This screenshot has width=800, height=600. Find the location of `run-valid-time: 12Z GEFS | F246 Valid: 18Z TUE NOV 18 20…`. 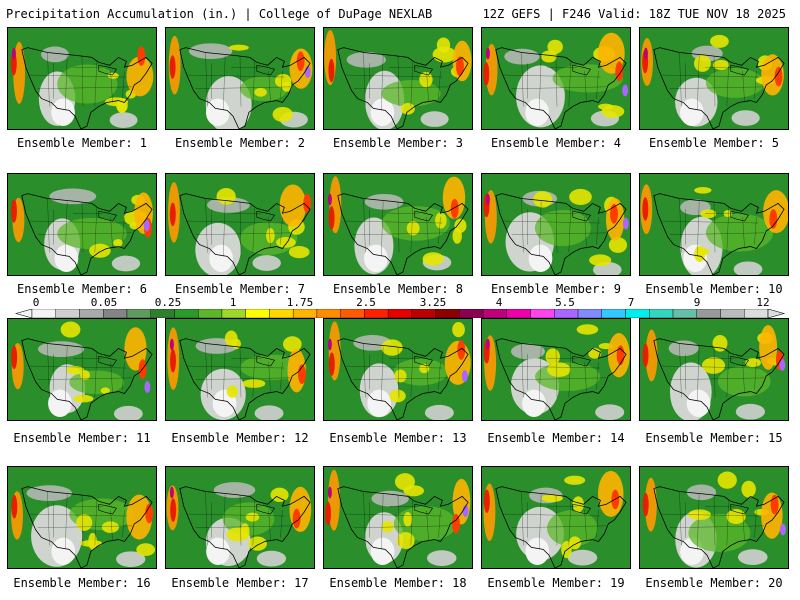

run-valid-time: 12Z GEFS | F246 Valid: 18Z TUE NOV 18 20… is located at coordinates (634, 14).